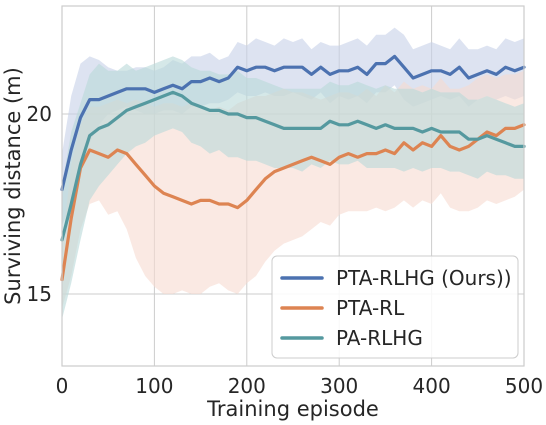 The height and width of the screenshot is (425, 546). I want to click on legend-label: PTA-RL, so click(370, 308).